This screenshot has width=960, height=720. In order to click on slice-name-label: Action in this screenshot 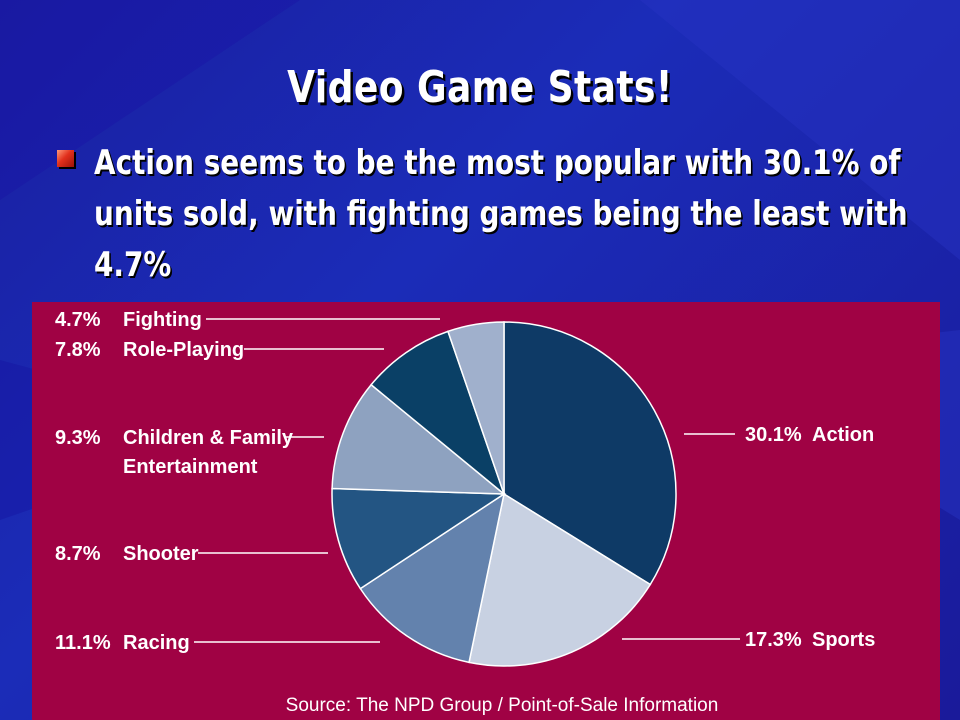, I will do `click(843, 435)`.